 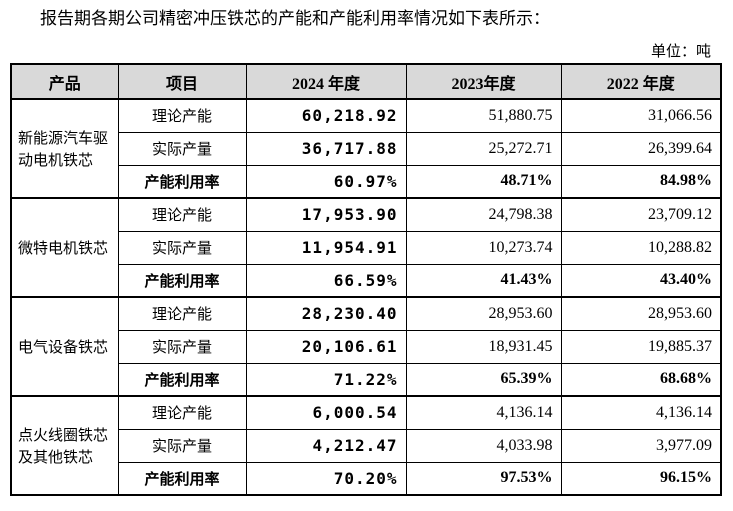 What do you see at coordinates (641, 247) in the screenshot?
I see `value-cell: 10,288.82` at bounding box center [641, 247].